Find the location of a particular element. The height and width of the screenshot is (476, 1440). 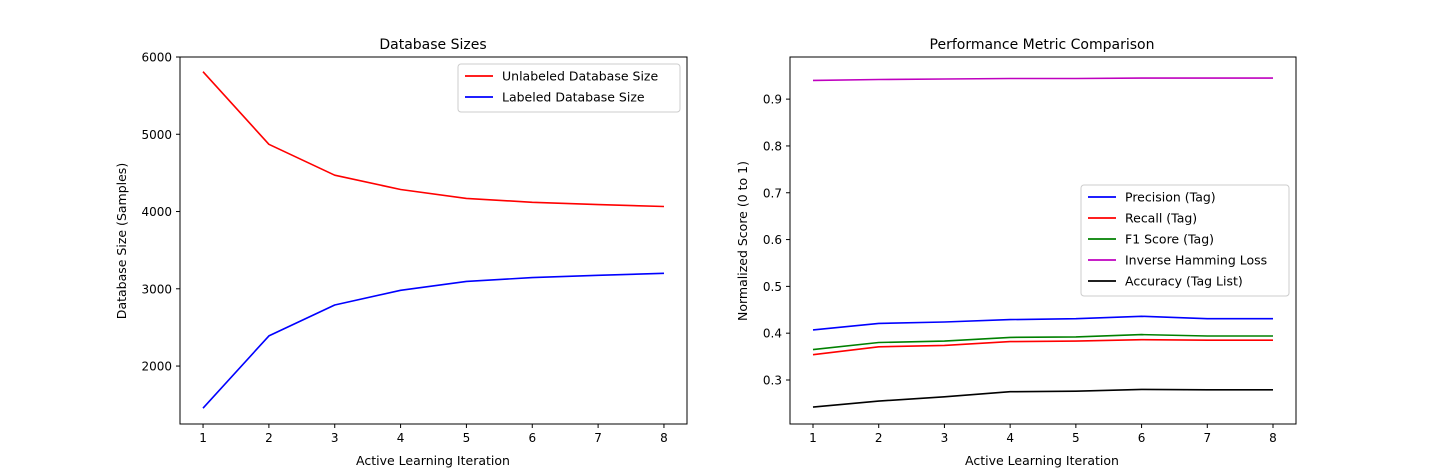

legend-label: Inverse Hamming Loss is located at coordinates (1196, 260).